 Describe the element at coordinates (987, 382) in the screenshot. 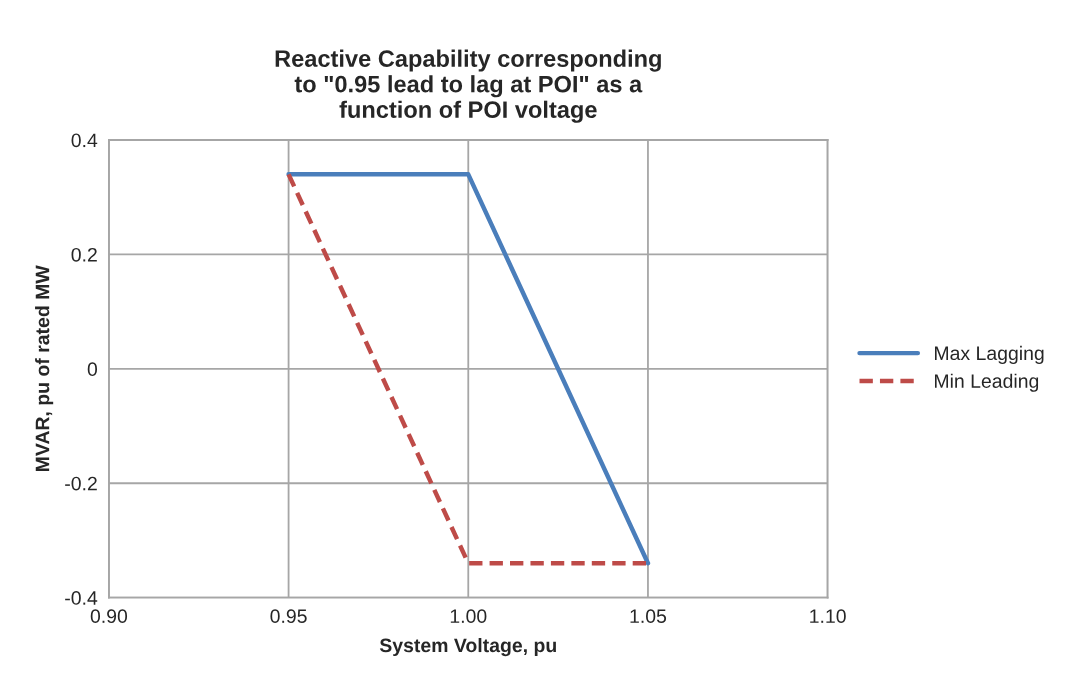

I see `legend-label: Min Leading` at that location.